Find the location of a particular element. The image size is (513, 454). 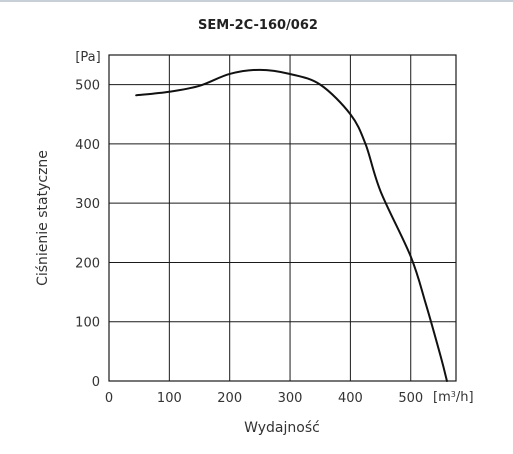

chart-title: SEM-2C-160/062 is located at coordinates (258, 25).